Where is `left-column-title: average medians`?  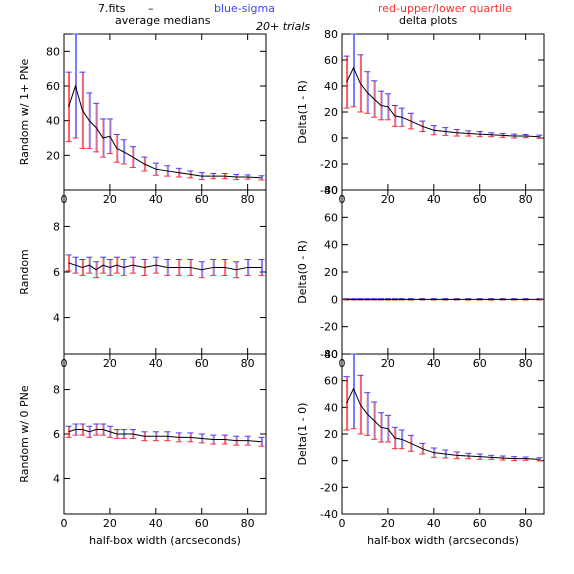
left-column-title: average medians is located at coordinates (163, 20).